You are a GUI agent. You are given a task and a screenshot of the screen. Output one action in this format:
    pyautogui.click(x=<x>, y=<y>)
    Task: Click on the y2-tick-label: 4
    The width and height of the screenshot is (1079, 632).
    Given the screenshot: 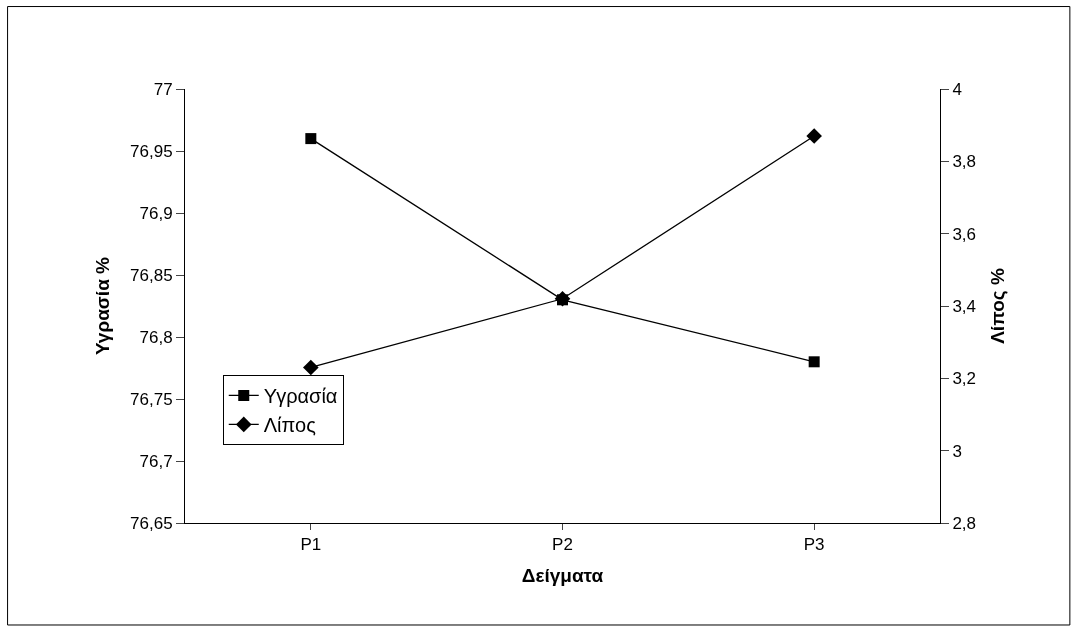 What is the action you would take?
    pyautogui.click(x=957, y=89)
    